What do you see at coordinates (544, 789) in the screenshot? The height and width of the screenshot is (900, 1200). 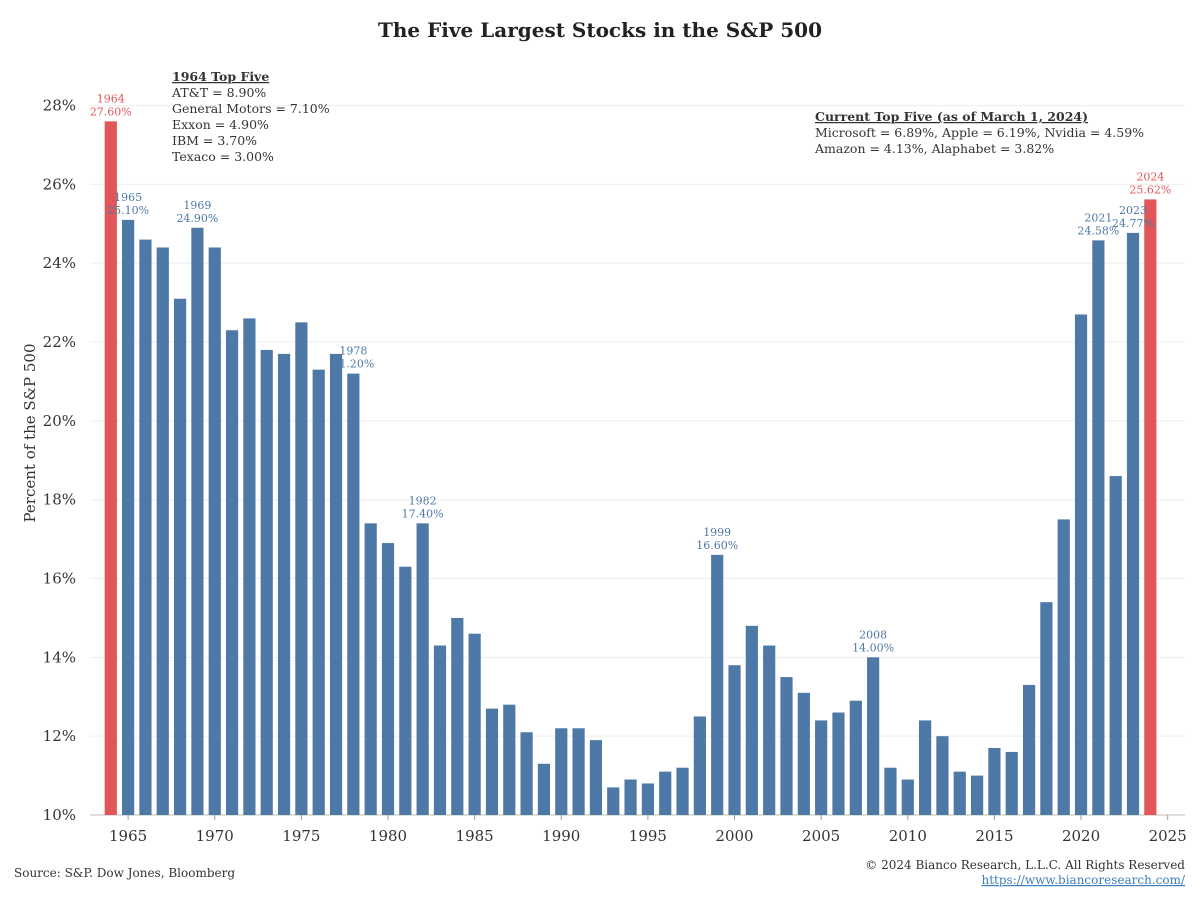 I see `bar-1989` at bounding box center [544, 789].